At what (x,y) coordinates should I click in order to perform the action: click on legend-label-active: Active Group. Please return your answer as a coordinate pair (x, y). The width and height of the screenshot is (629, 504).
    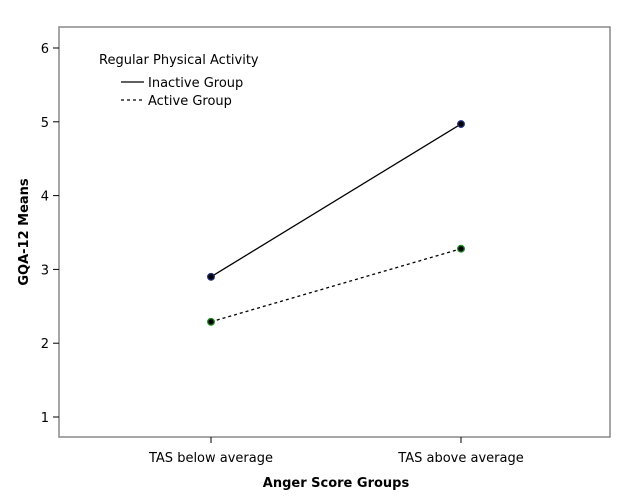
    Looking at the image, I should click on (190, 101).